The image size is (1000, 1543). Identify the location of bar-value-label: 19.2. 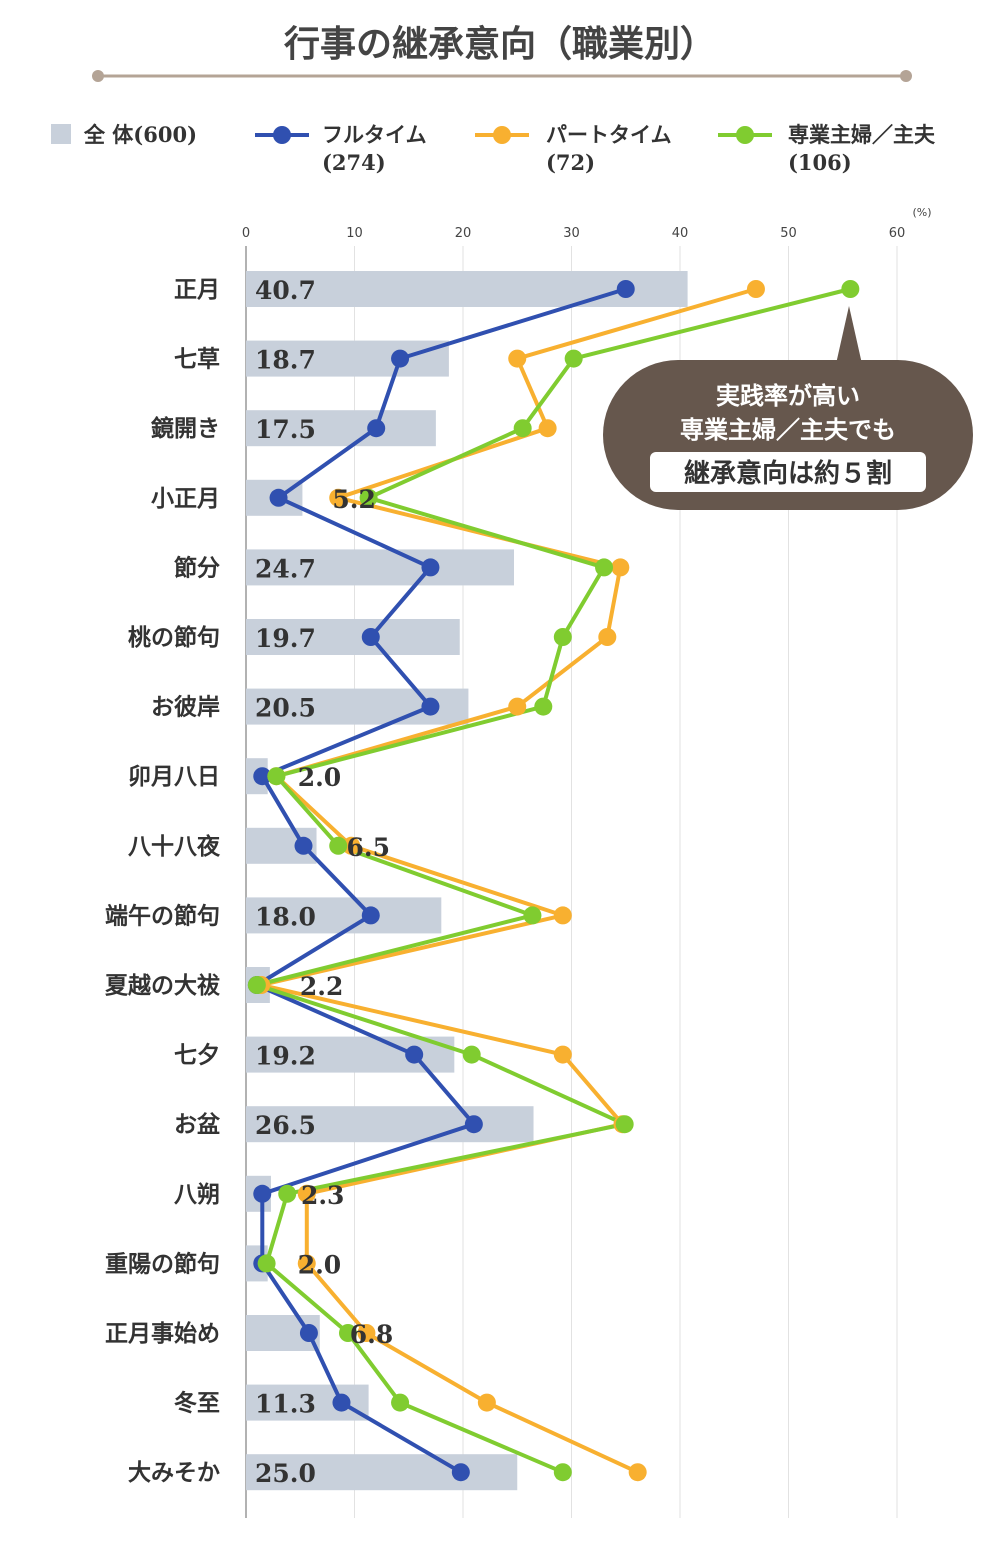
(285, 1056).